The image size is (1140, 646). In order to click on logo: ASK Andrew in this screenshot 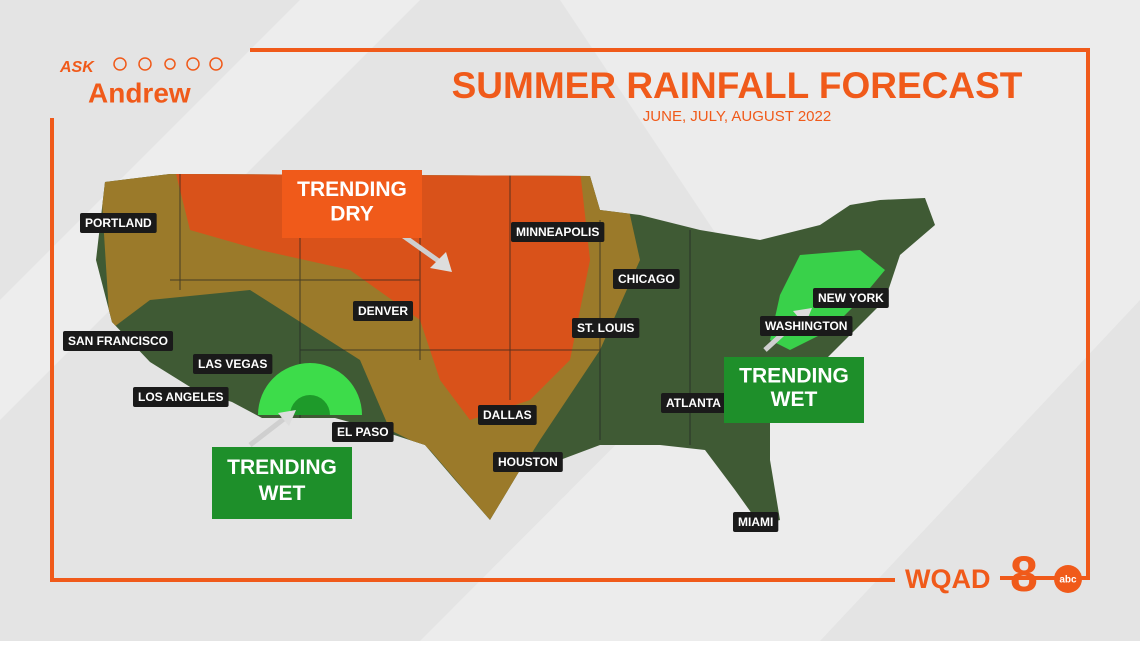, I will do `click(141, 82)`.